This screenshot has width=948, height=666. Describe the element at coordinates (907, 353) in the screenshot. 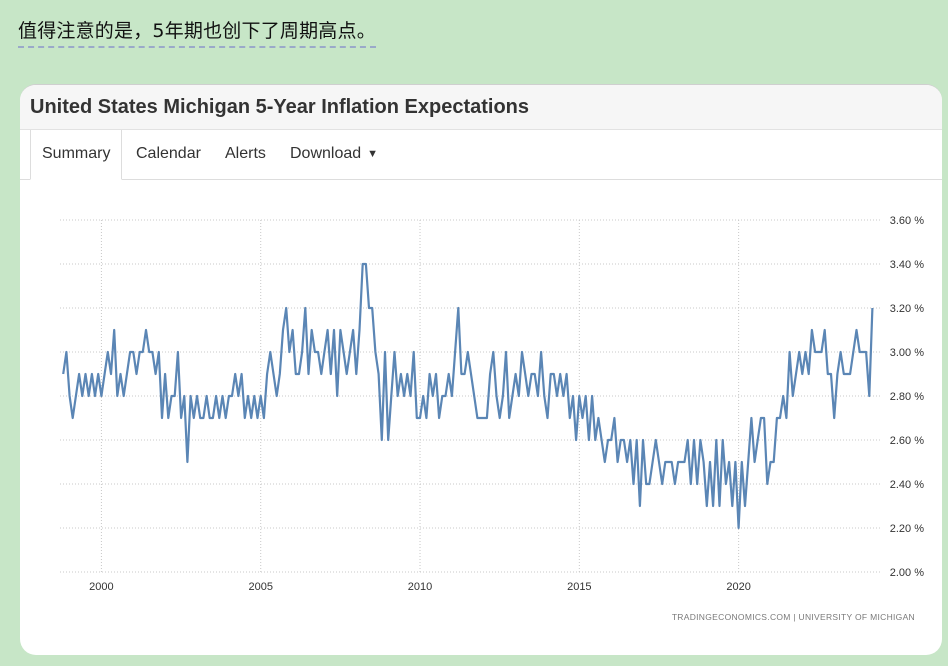

I see `y-tick-label: 3.00 %` at that location.